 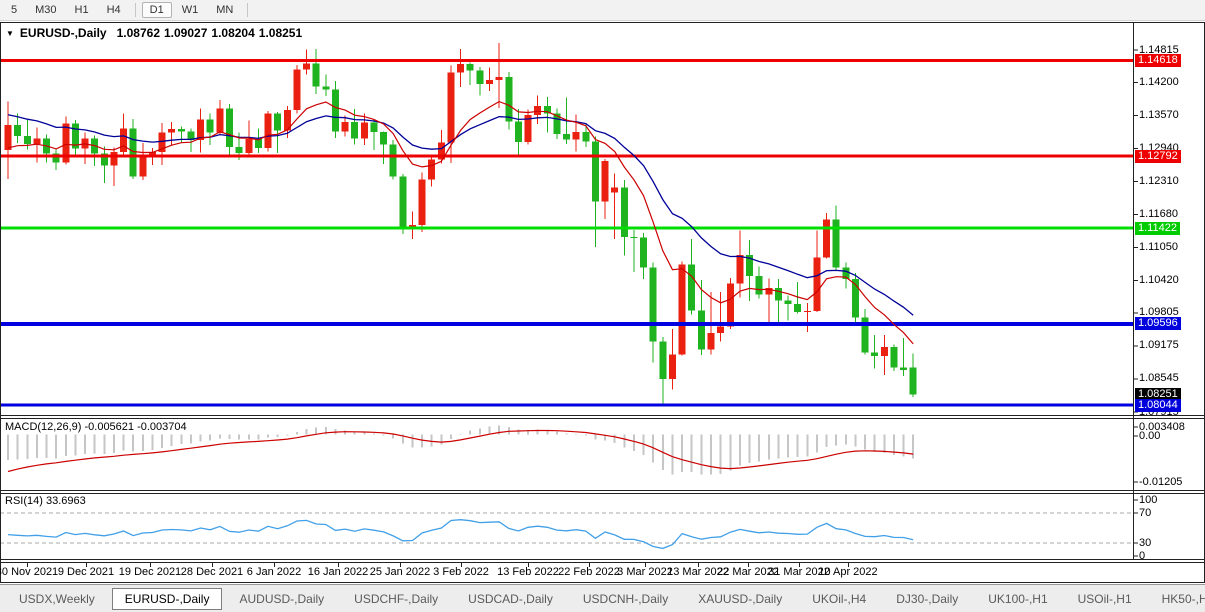 What do you see at coordinates (510, 598) in the screenshot?
I see `chart-tab-usdcad-daily: USDCAD-,Daily` at bounding box center [510, 598].